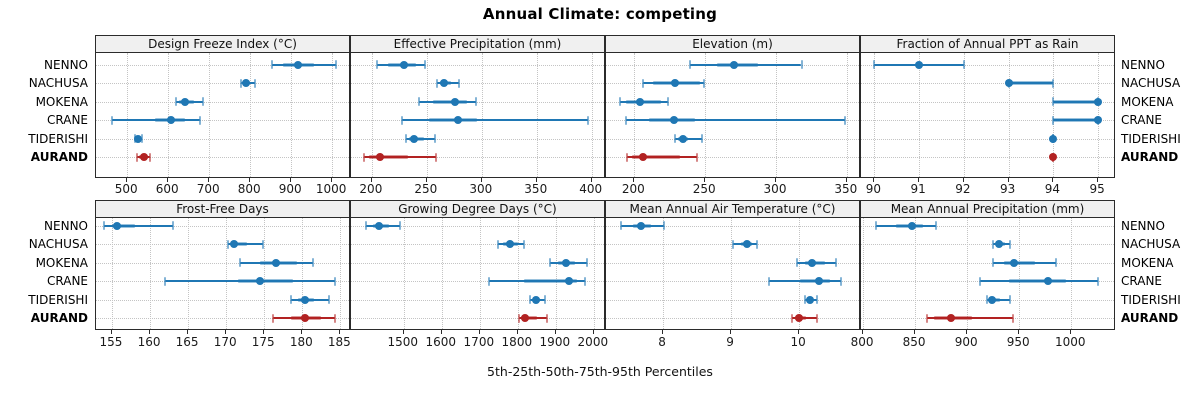 The image size is (1200, 400). I want to click on x-tick-label: 95, so click(1097, 189).